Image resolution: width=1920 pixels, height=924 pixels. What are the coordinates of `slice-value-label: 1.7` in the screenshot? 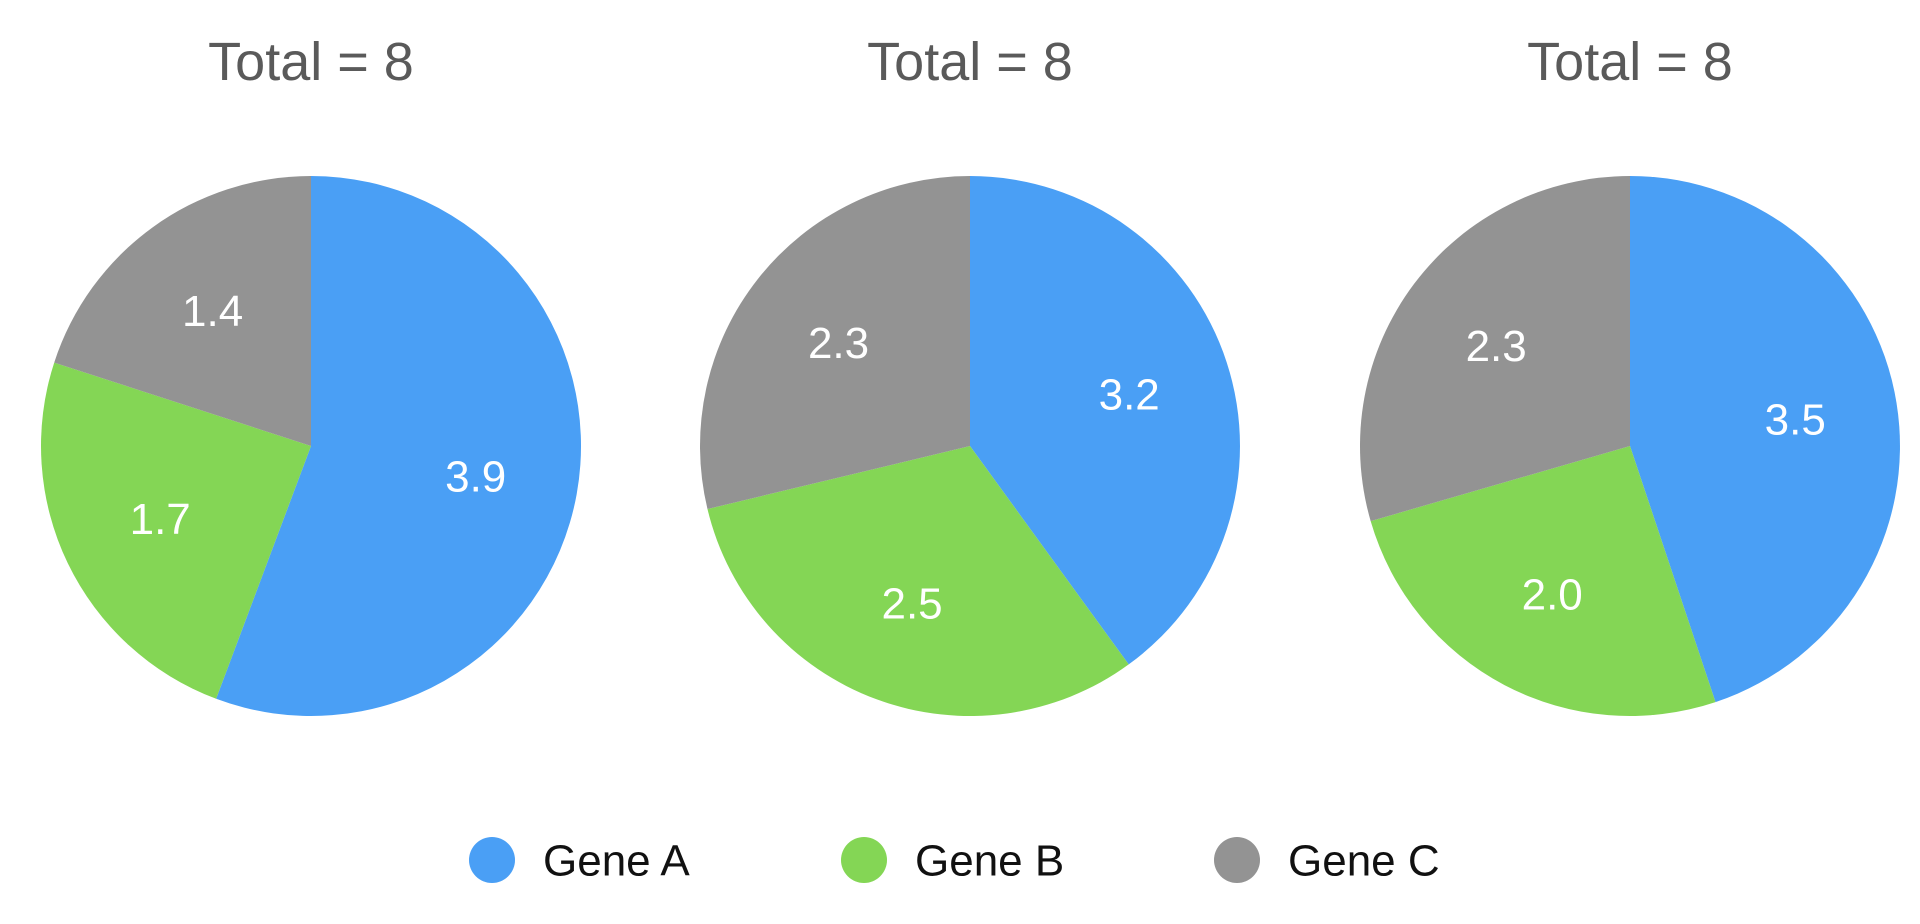 It's located at (160, 519).